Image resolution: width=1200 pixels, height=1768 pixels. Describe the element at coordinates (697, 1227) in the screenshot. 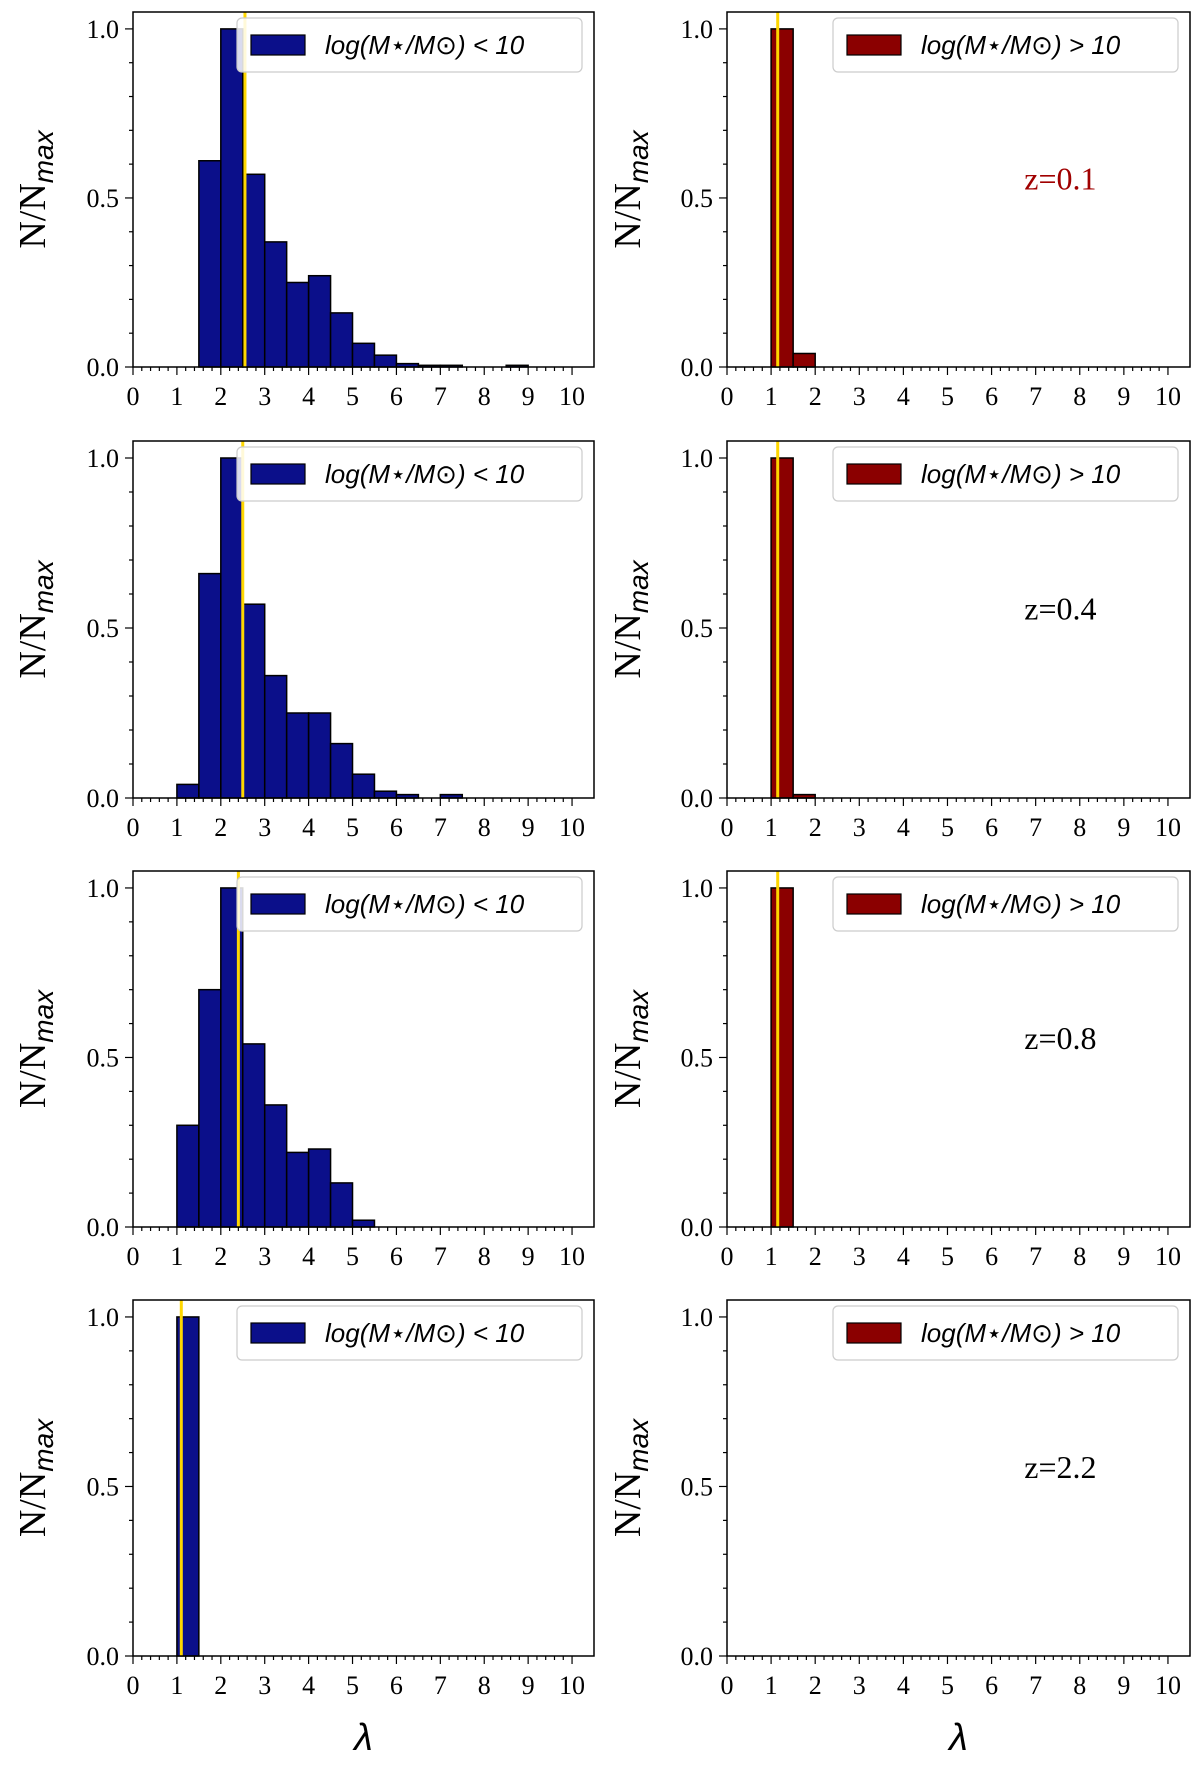

I see `y-tick-label: 0.0` at that location.